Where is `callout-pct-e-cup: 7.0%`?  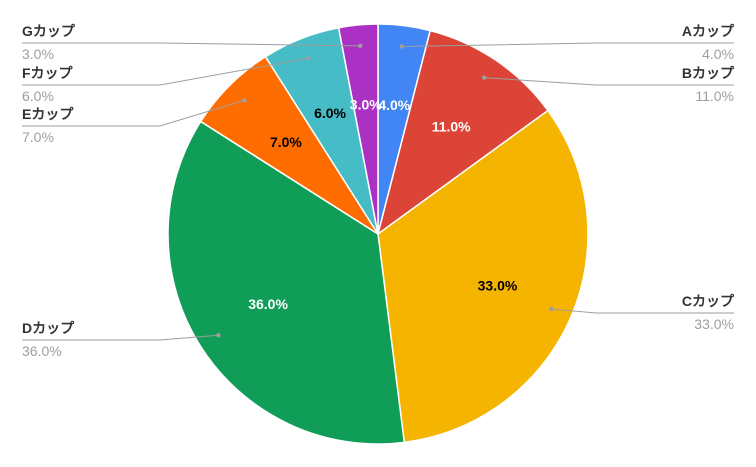
callout-pct-e-cup: 7.0% is located at coordinates (38, 137).